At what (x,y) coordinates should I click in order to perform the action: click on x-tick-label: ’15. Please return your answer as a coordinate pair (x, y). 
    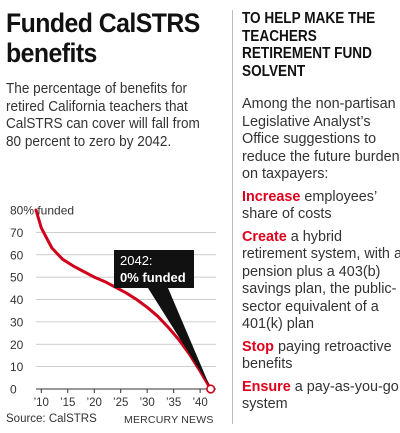
    Looking at the image, I should click on (67, 403).